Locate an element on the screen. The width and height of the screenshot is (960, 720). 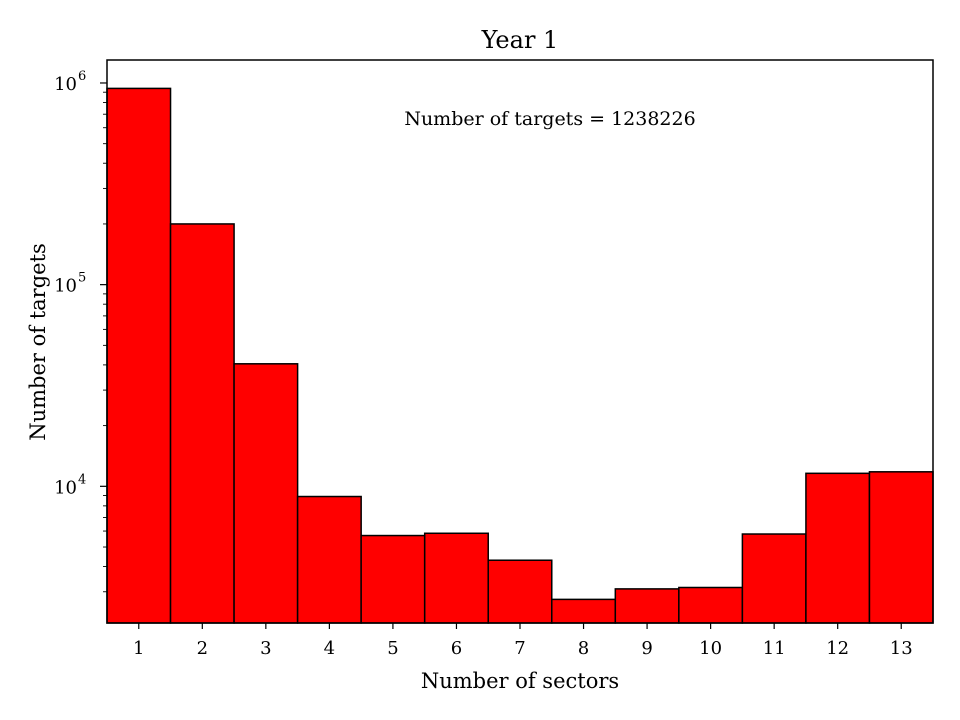
x-ticks: 1 2 3 4 5 6 7 8 9 10 11 12 13 is located at coordinates (523, 641).